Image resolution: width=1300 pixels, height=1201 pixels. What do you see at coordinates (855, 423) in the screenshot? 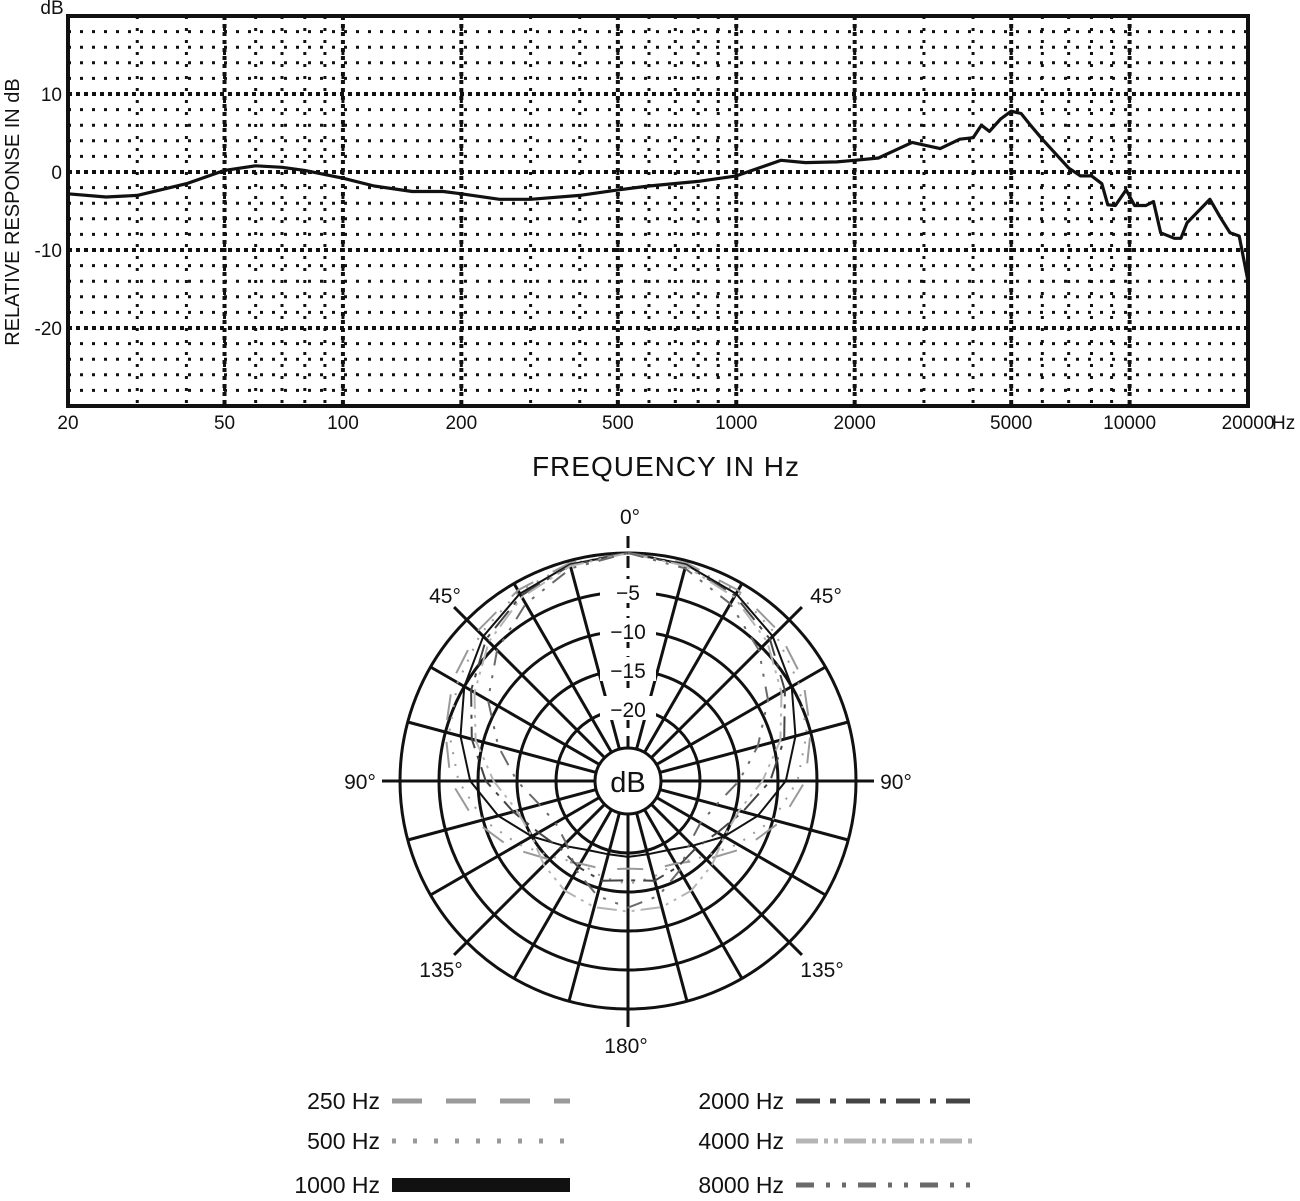
I see `x-tick-label: 2000` at bounding box center [855, 423].